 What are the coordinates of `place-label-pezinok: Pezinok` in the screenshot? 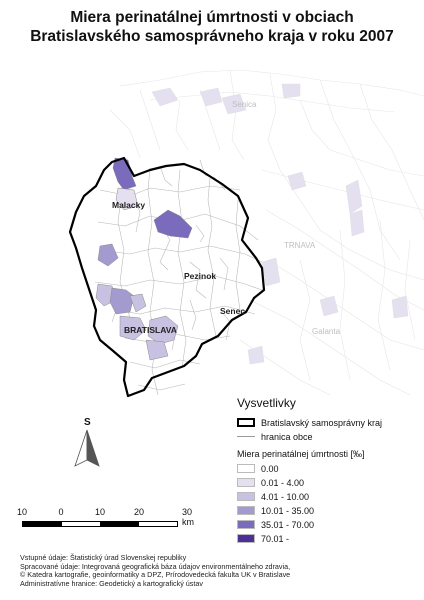 It's located at (200, 276).